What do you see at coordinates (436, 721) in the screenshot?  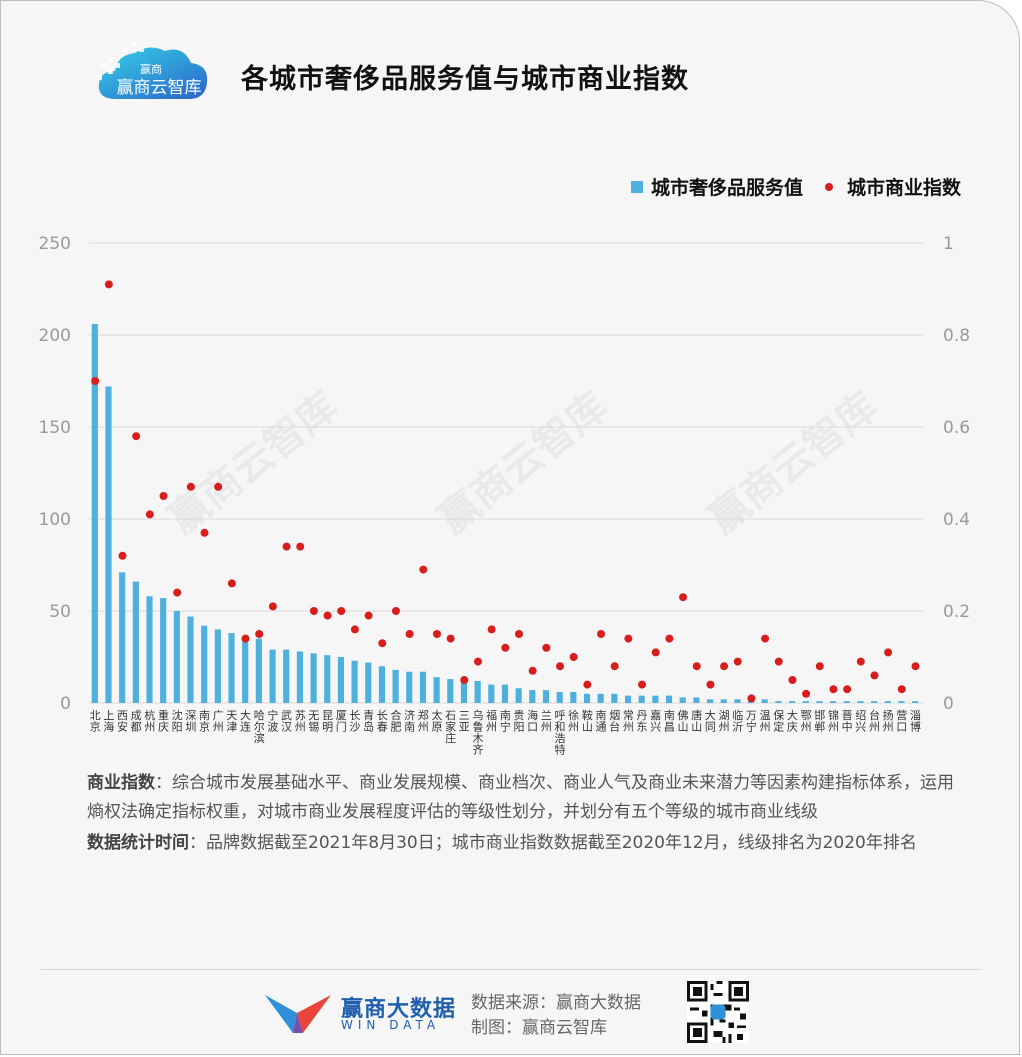 I see `x-tick-label: 太原` at bounding box center [436, 721].